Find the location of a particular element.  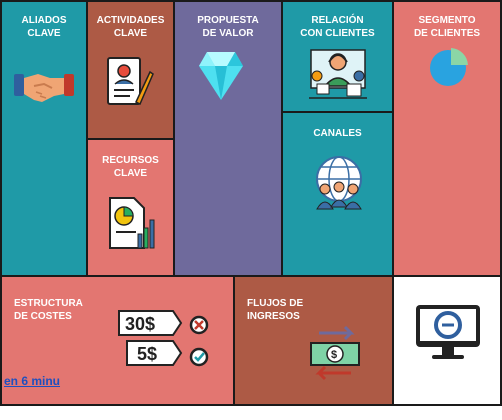

pie-chart-icon is located at coordinates (449, 67).